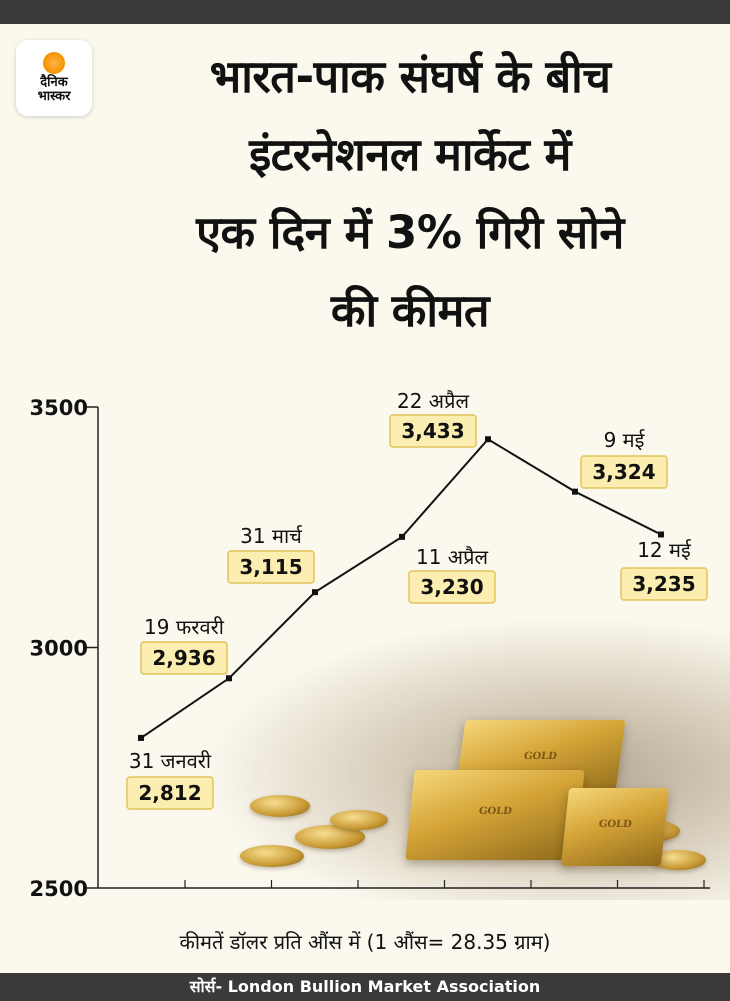 This screenshot has height=1001, width=730. Describe the element at coordinates (59, 408) in the screenshot. I see `y-tick-label-0: 3500` at that location.